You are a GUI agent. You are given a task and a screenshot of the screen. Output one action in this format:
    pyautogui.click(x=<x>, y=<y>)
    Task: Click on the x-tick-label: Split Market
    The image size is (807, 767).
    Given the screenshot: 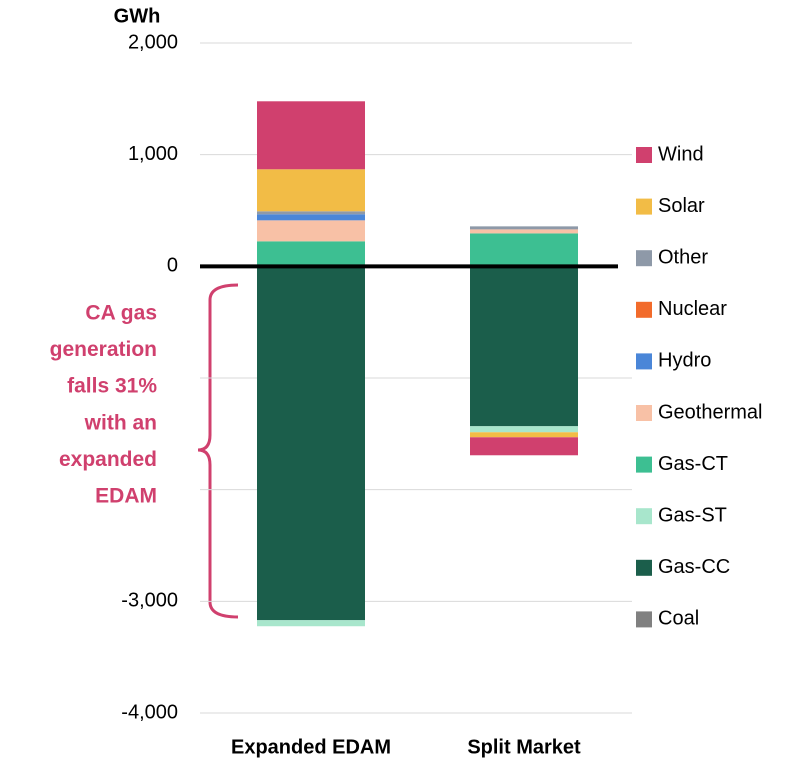 What is the action you would take?
    pyautogui.click(x=524, y=747)
    